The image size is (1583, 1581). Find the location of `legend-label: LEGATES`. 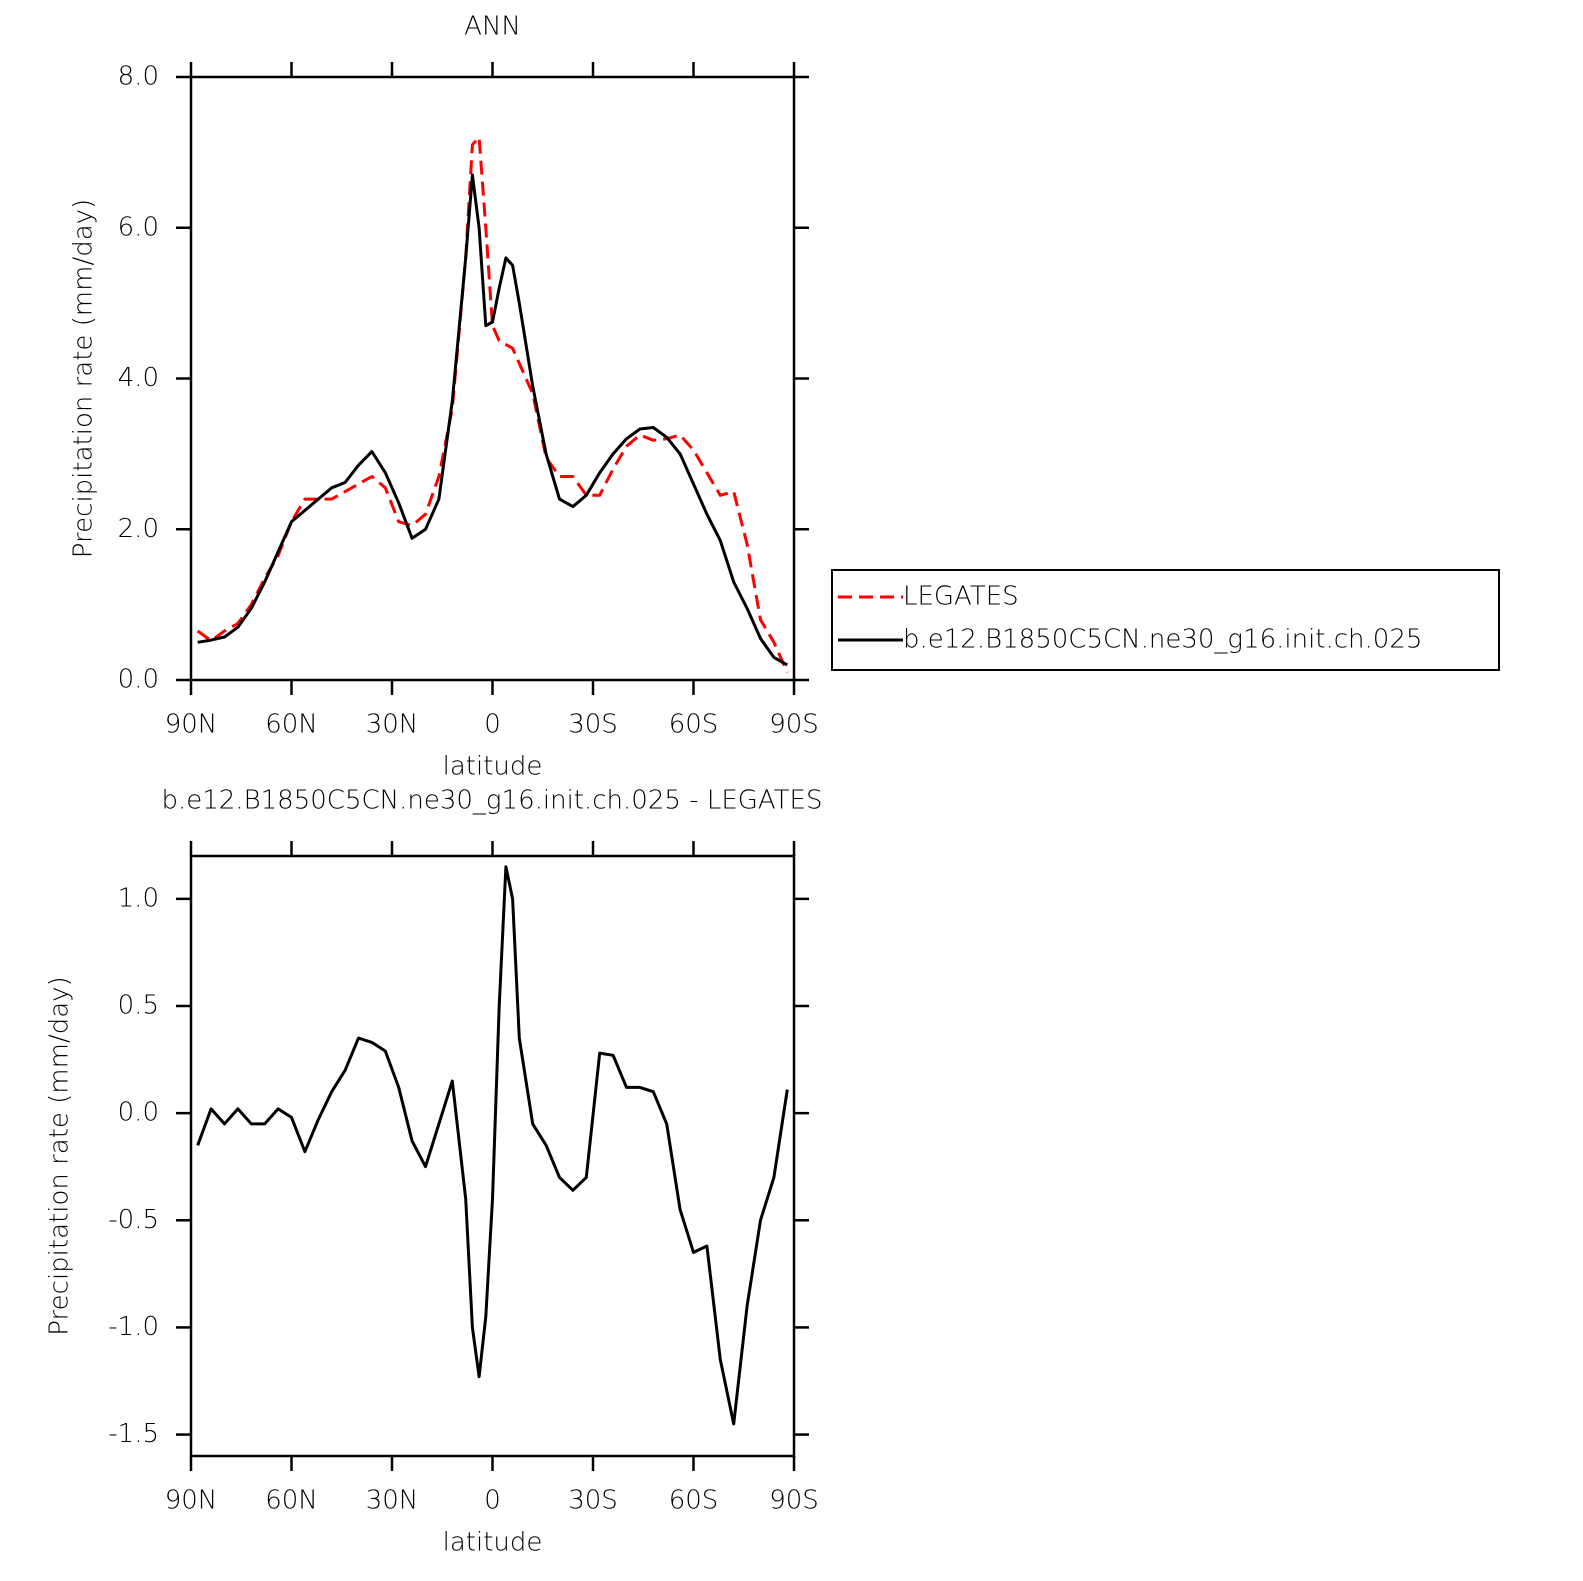

legend-label: LEGATES is located at coordinates (961, 597).